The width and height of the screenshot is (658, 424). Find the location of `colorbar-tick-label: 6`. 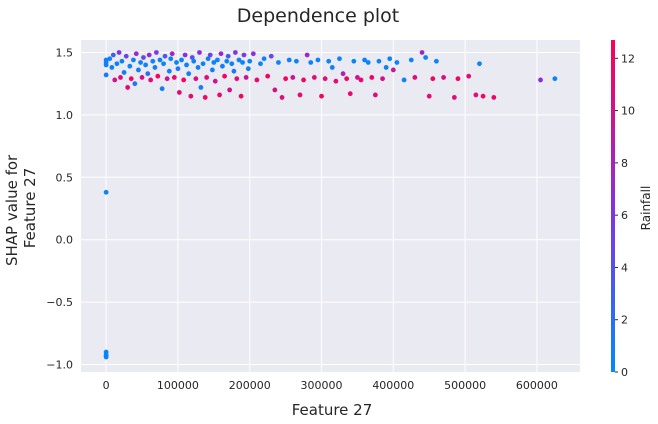

colorbar-tick-label: 6 is located at coordinates (624, 215).